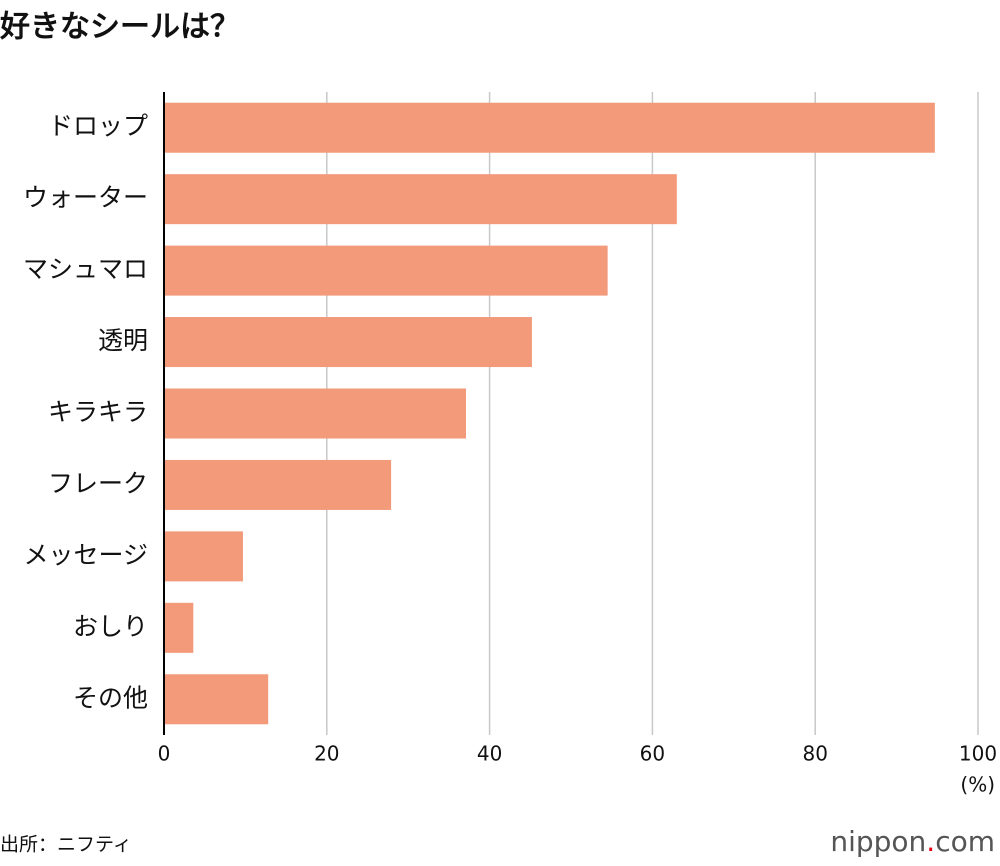 The width and height of the screenshot is (1000, 866). I want to click on chart-title: 好きなシールは？, so click(120, 27).